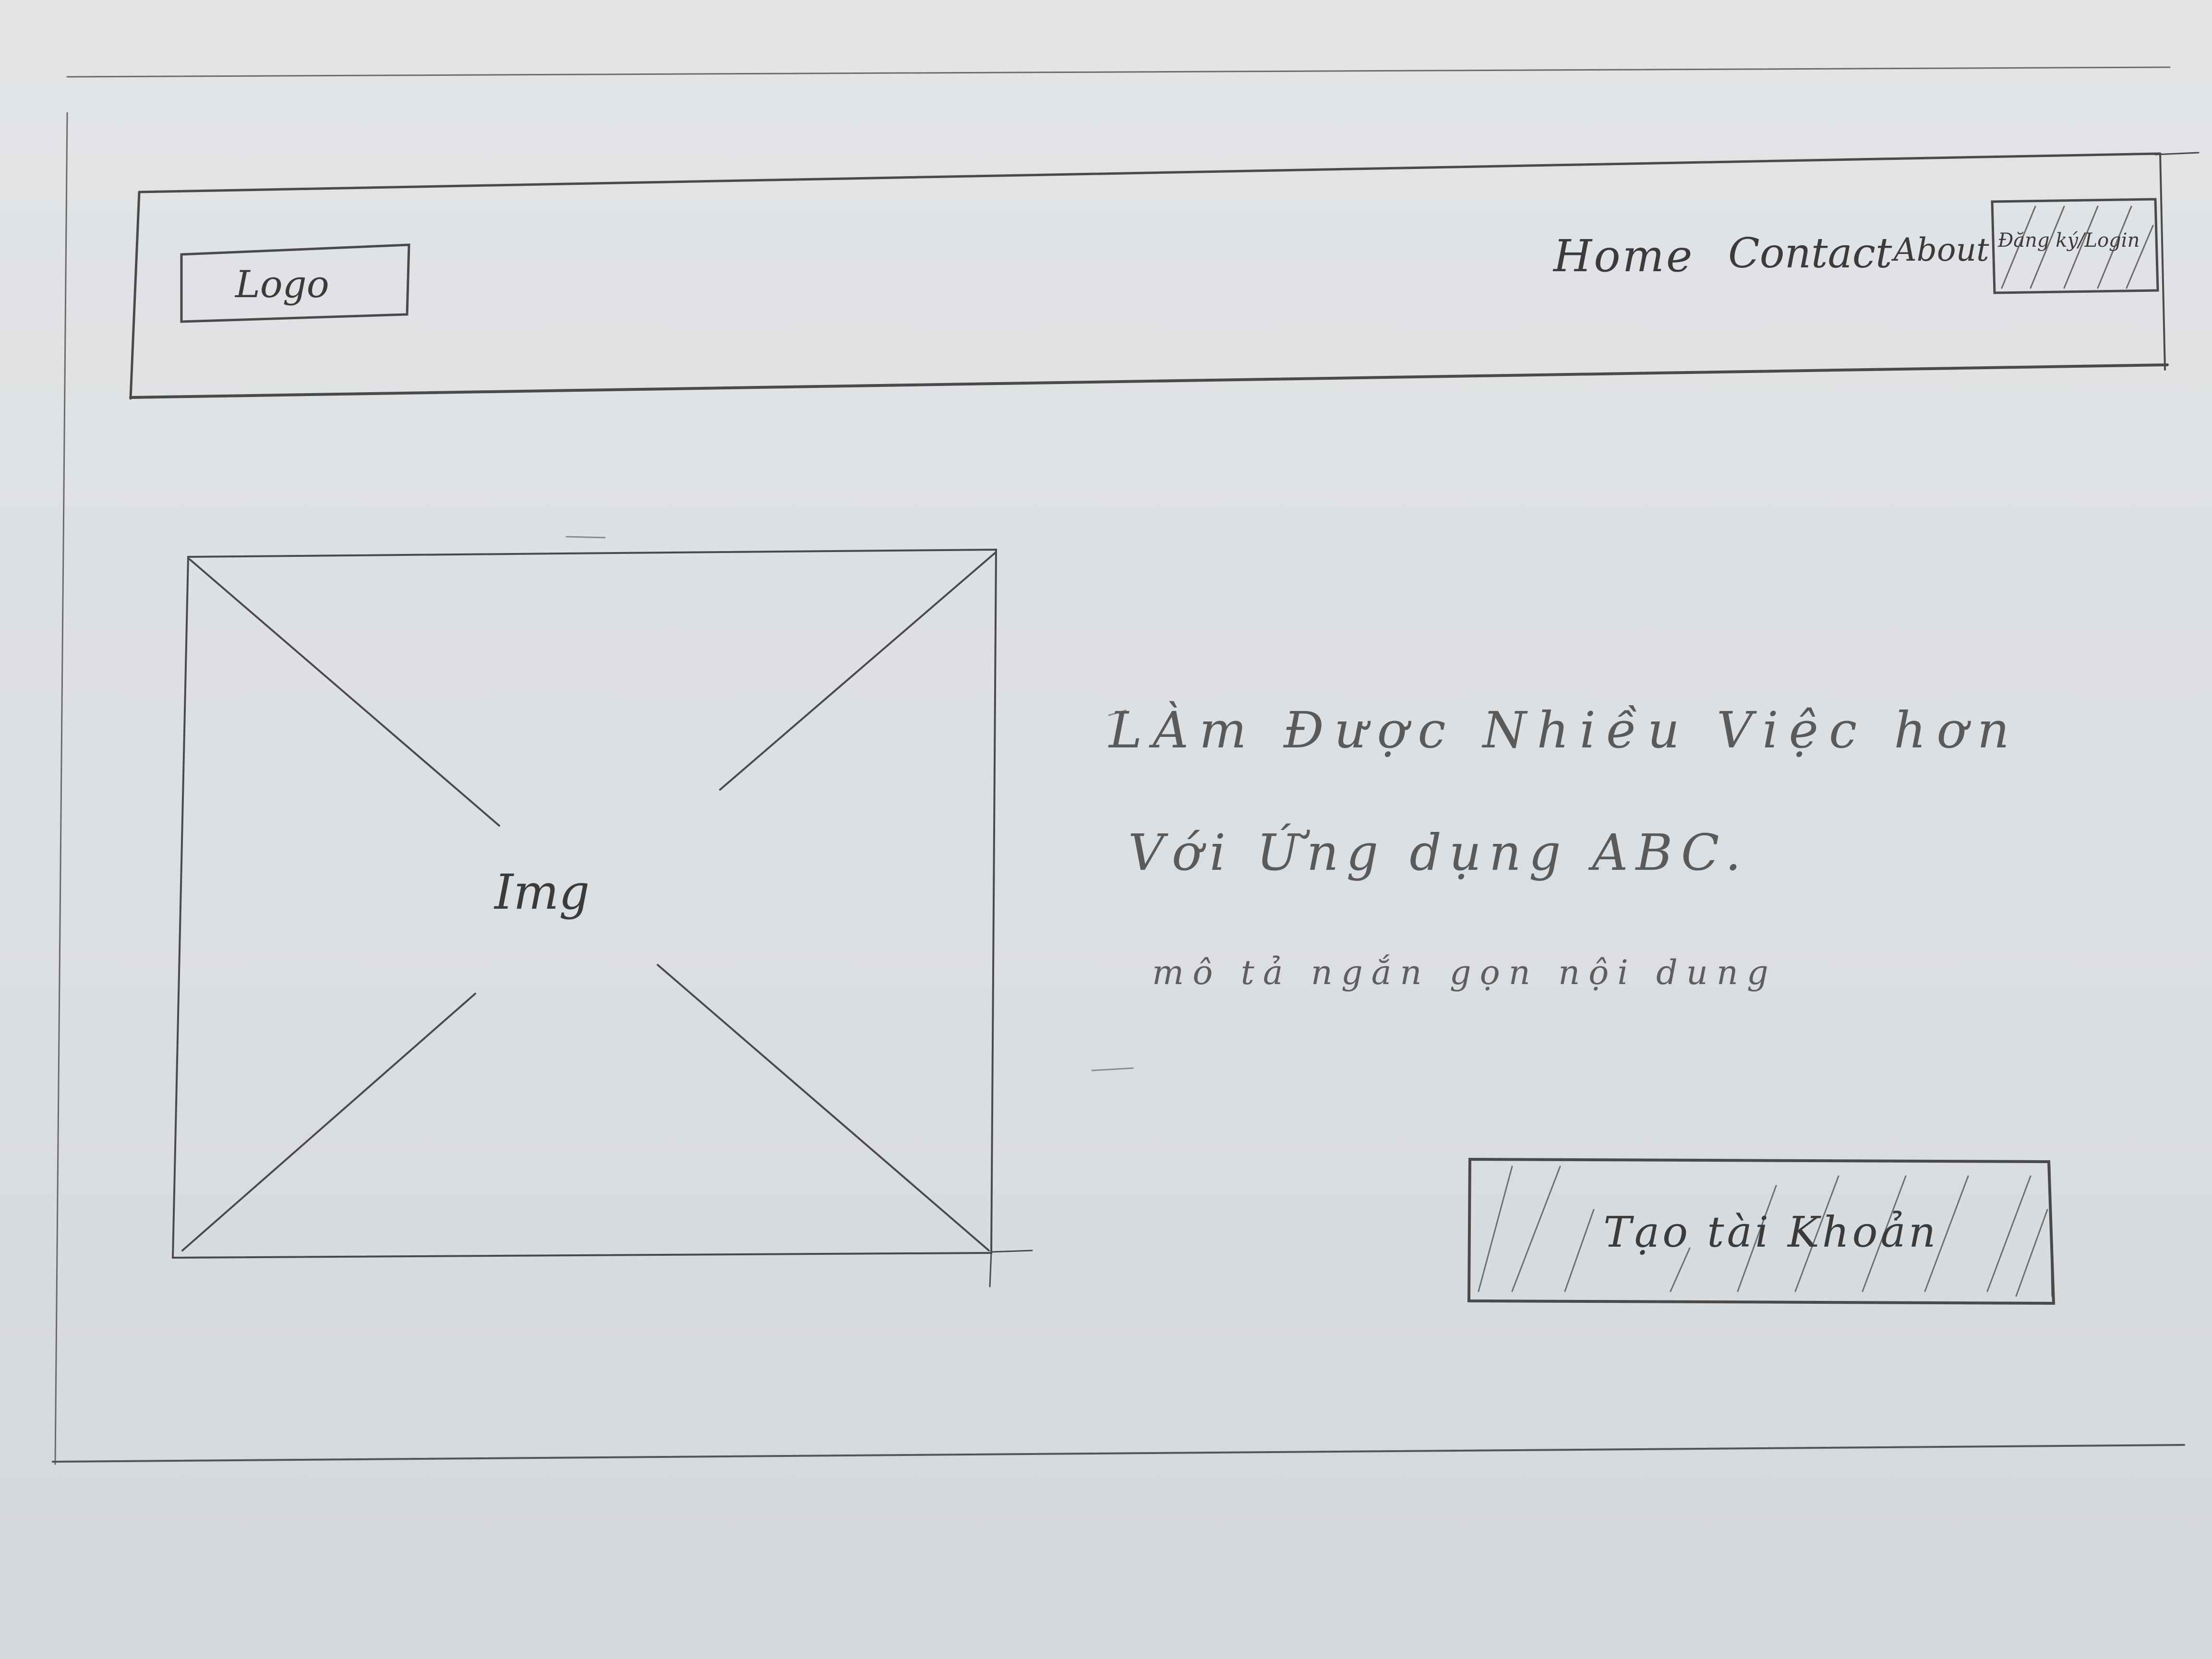  What do you see at coordinates (1942, 249) in the screenshot?
I see `nav-link-about: About` at bounding box center [1942, 249].